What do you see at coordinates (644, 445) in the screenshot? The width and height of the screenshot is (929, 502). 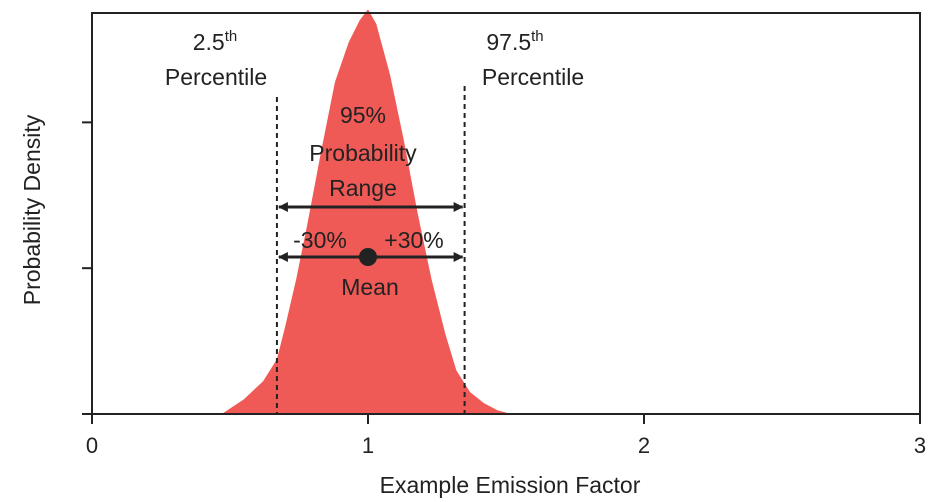 I see `x-tick-label-2: 2` at bounding box center [644, 445].